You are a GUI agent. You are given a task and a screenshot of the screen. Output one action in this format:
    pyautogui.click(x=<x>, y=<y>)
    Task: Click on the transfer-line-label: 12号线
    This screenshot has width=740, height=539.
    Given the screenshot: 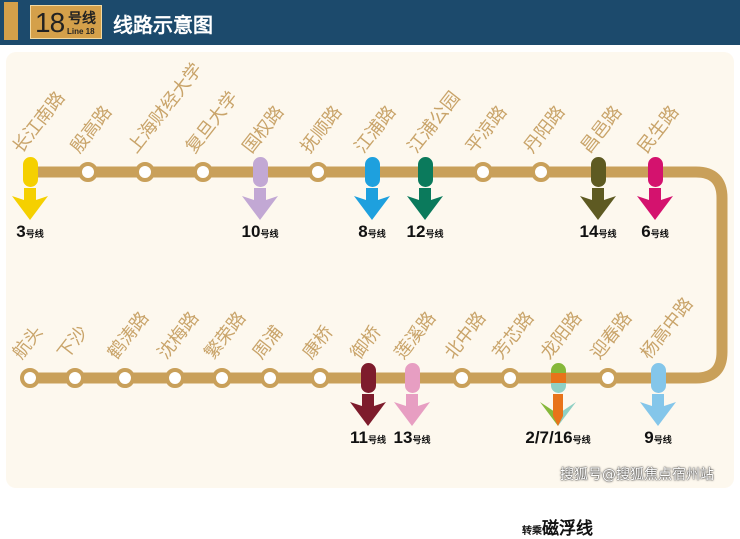 What is the action you would take?
    pyautogui.click(x=425, y=232)
    